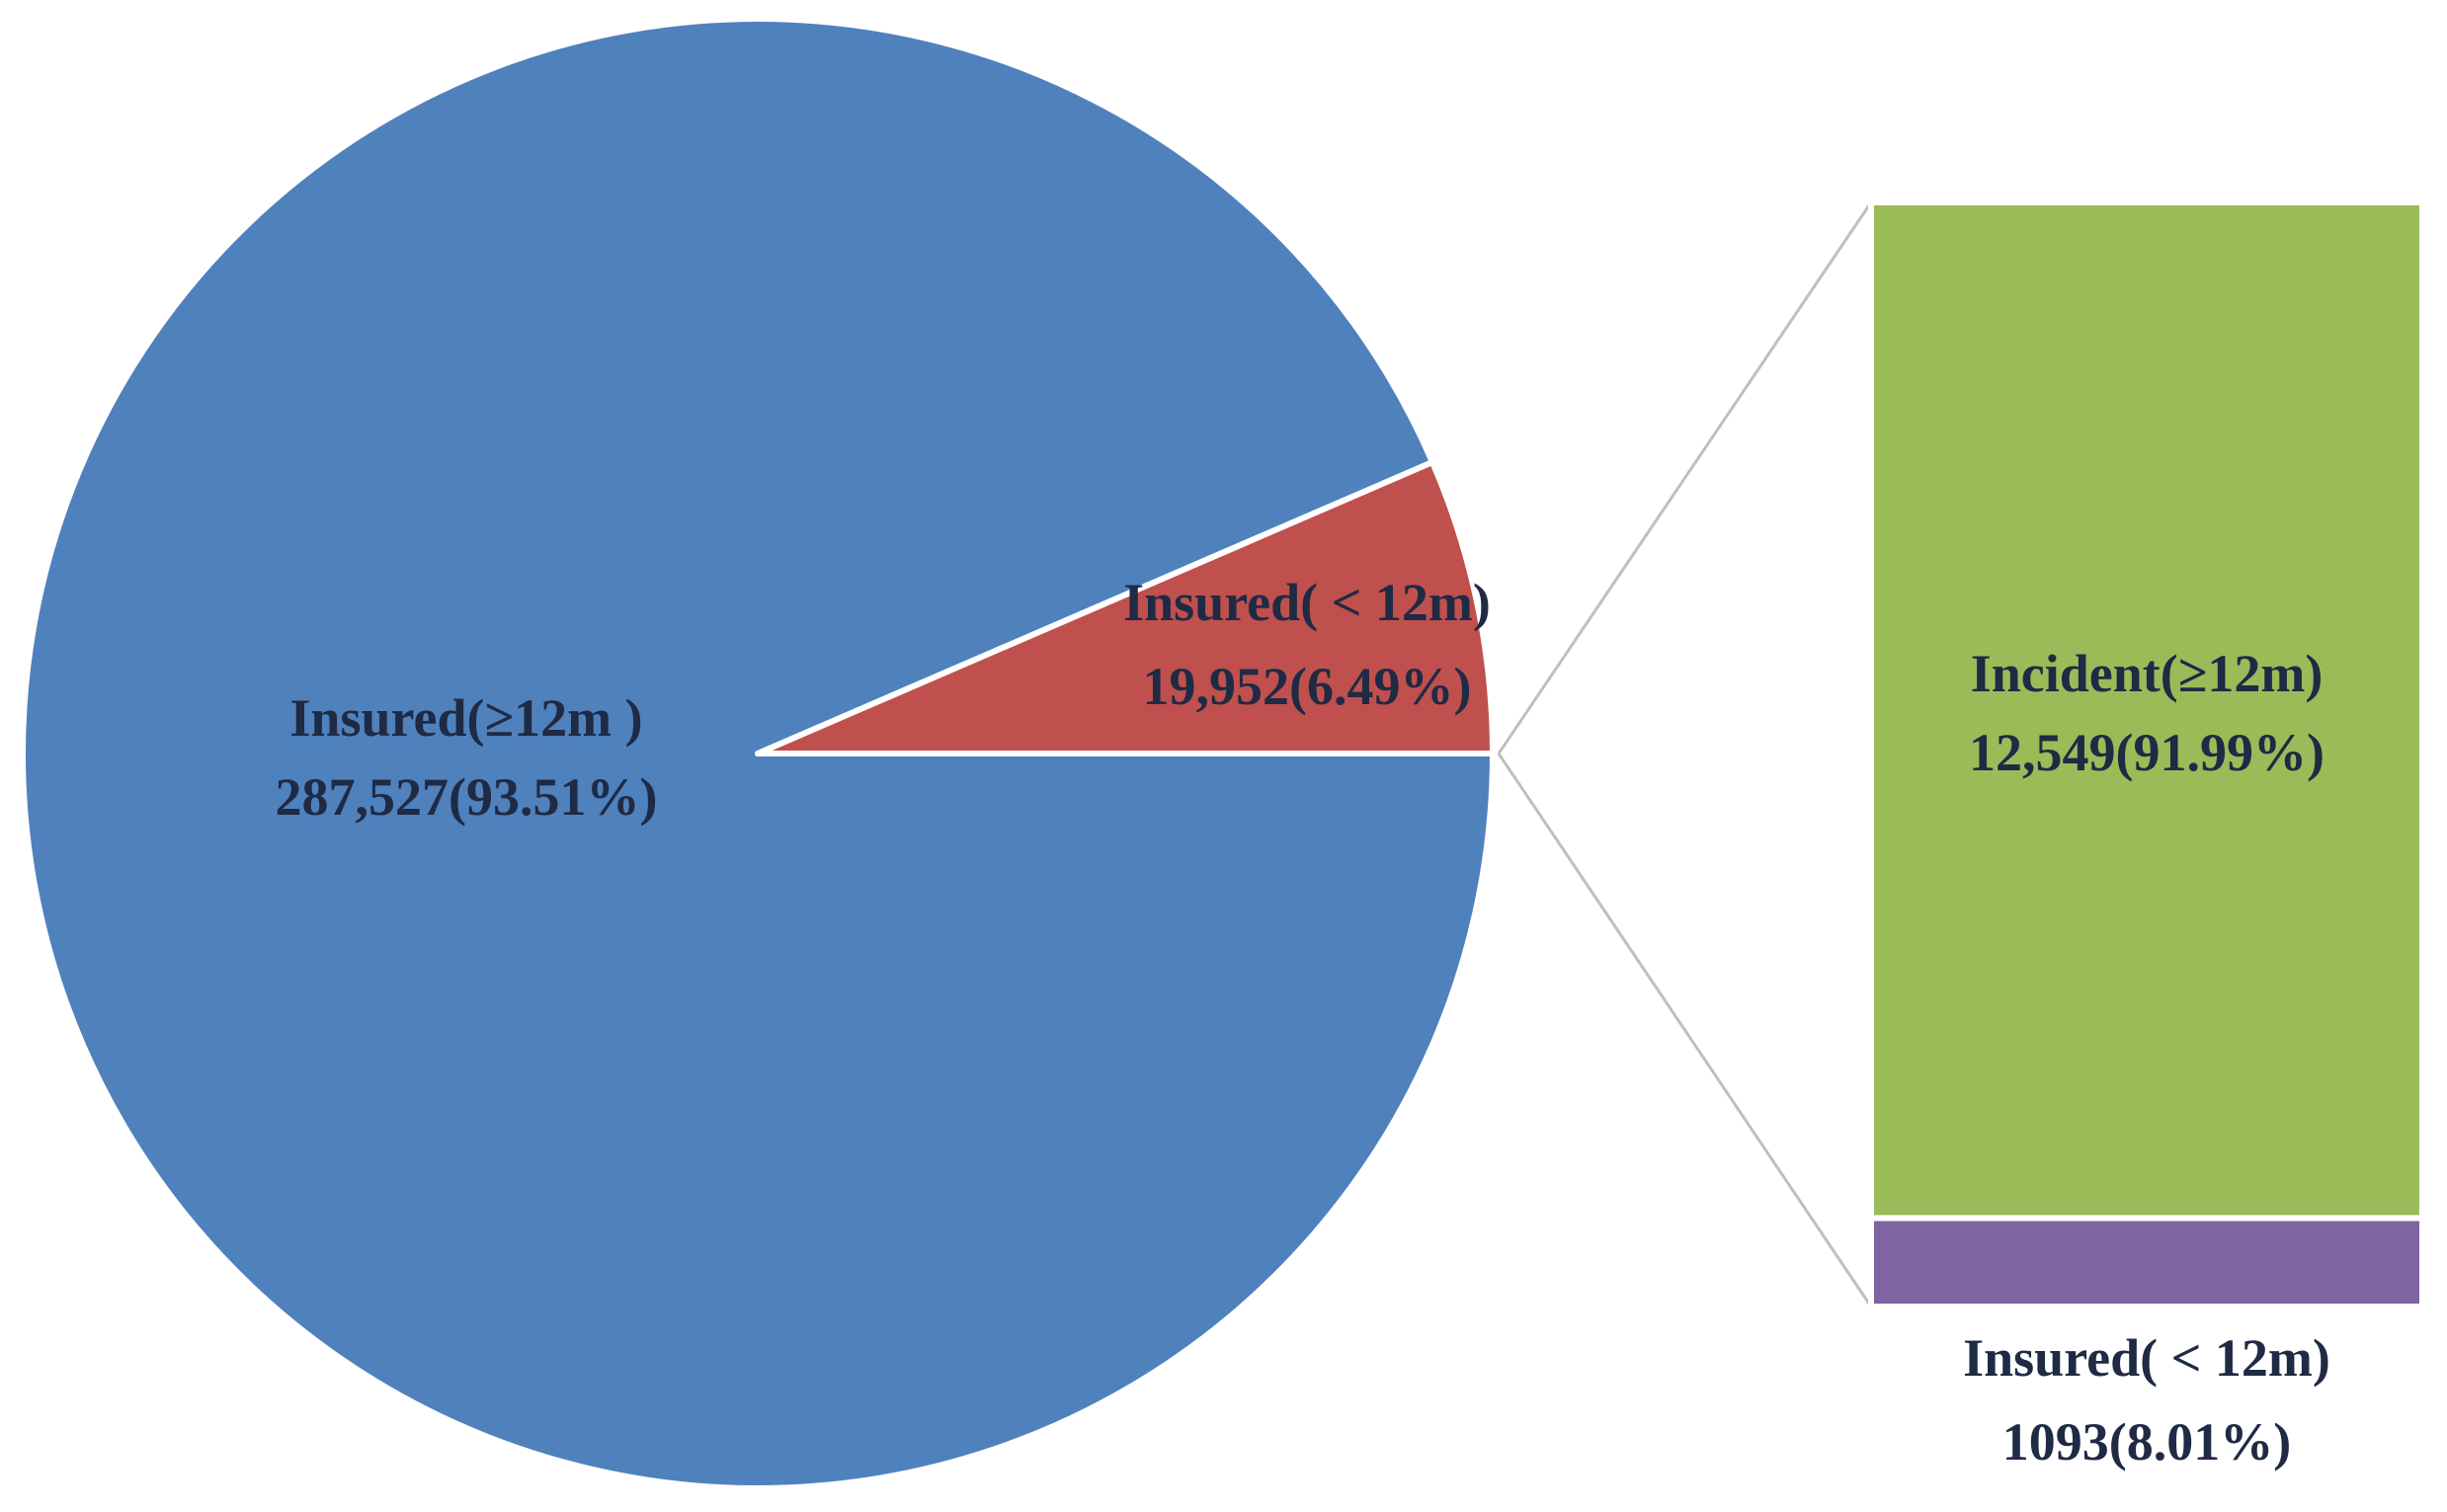 This screenshot has height=1512, width=2447. I want to click on pie-slice-value-insured-under-12m: 19,952(6.49%), so click(1307, 687).